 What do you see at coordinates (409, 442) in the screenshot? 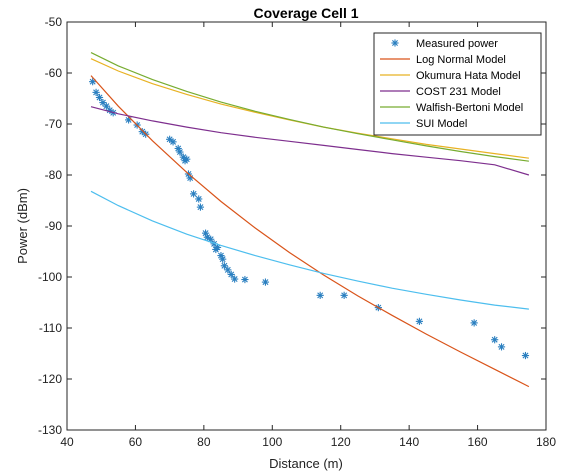
I see `x-tick-label: 140` at bounding box center [409, 442].